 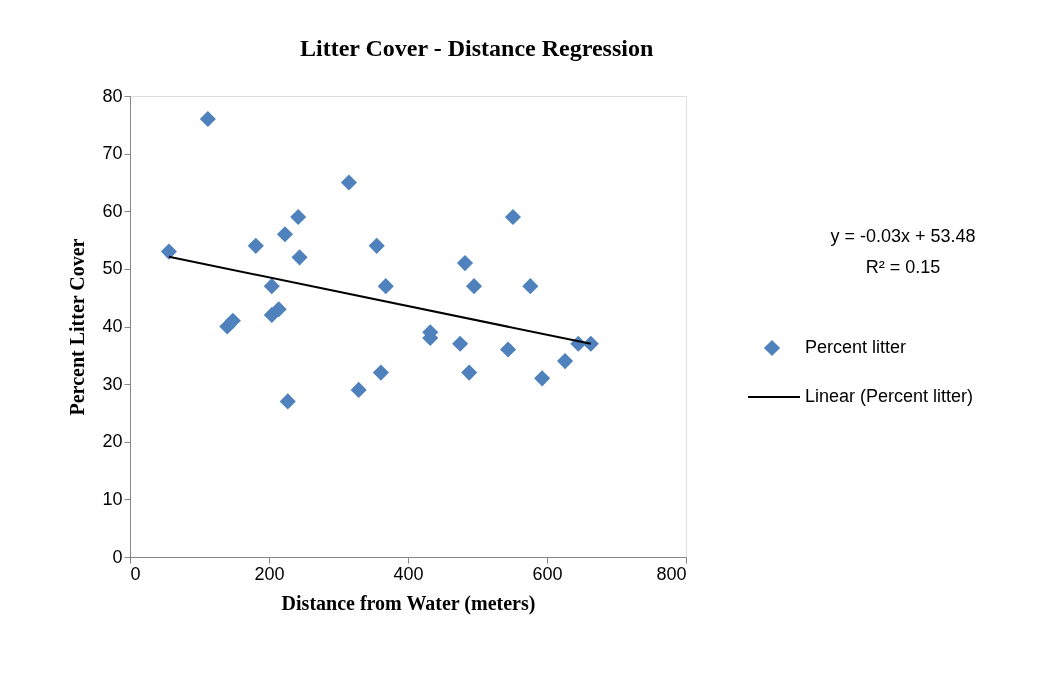 I want to click on y-tick-label: 0, so click(x=117, y=556).